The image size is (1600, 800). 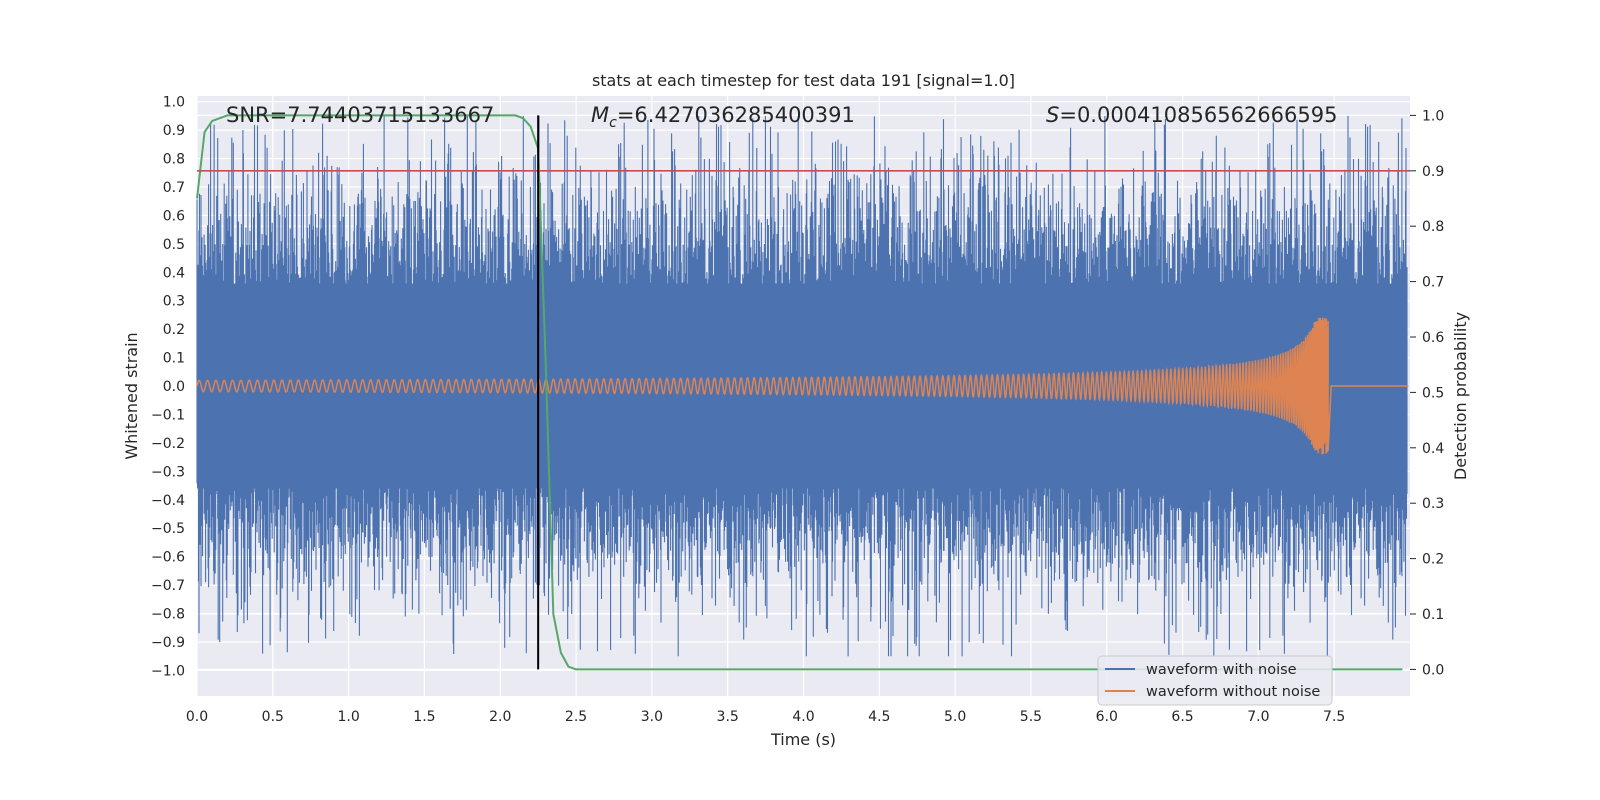 I want to click on y2-tick-label: 0.1, so click(x=1433, y=615).